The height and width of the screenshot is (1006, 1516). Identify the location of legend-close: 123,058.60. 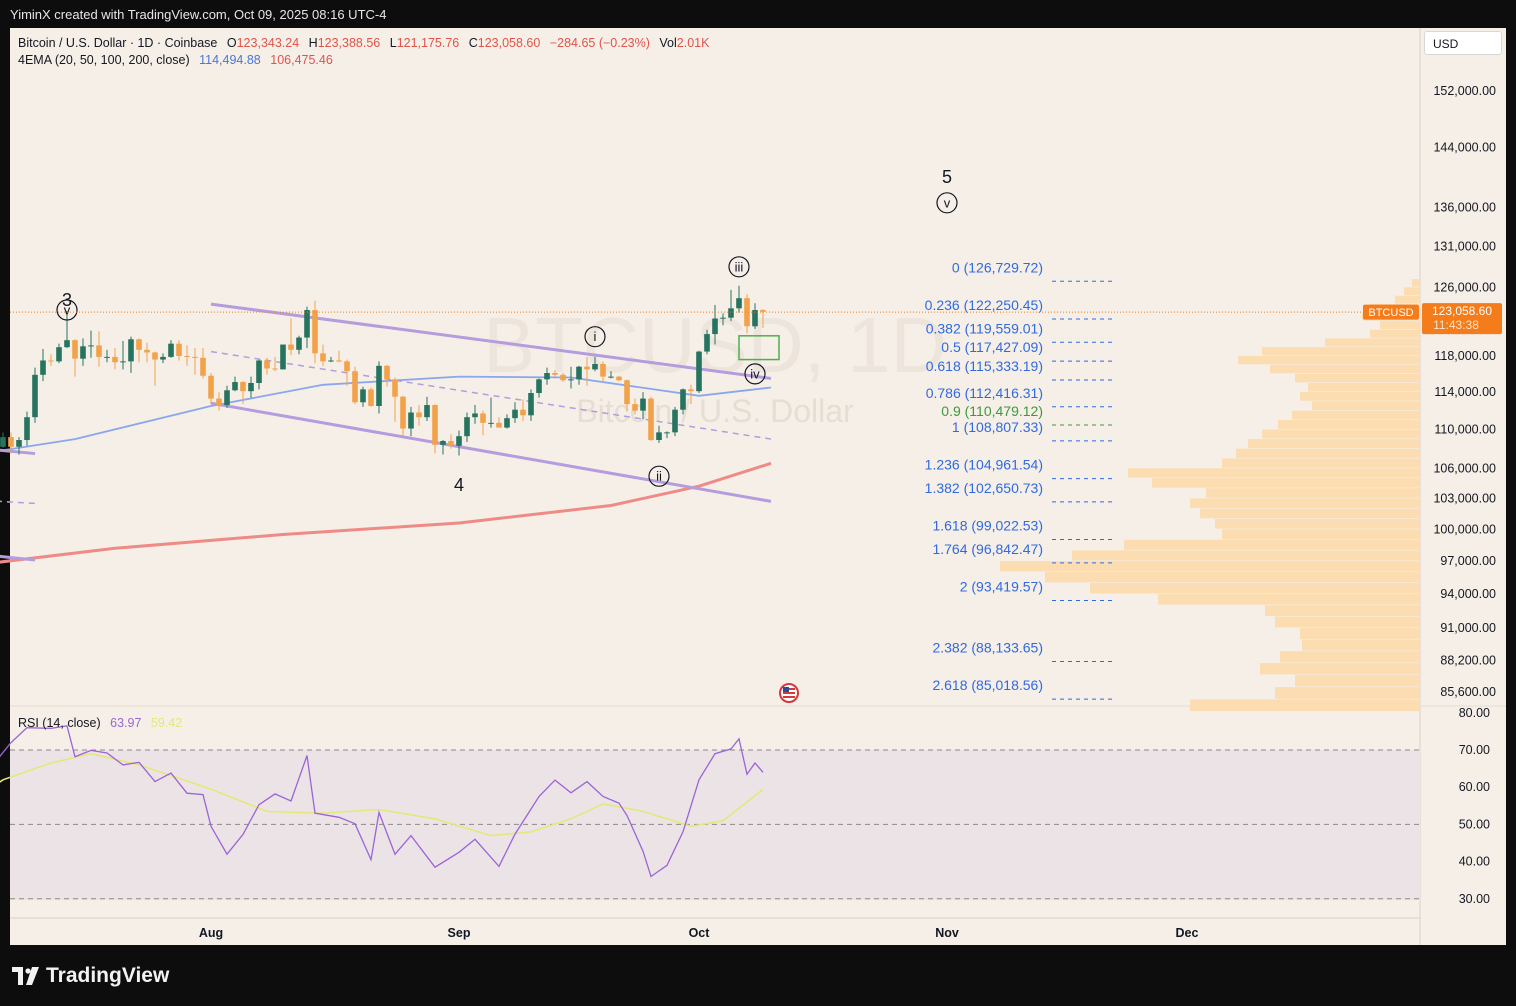
(509, 43).